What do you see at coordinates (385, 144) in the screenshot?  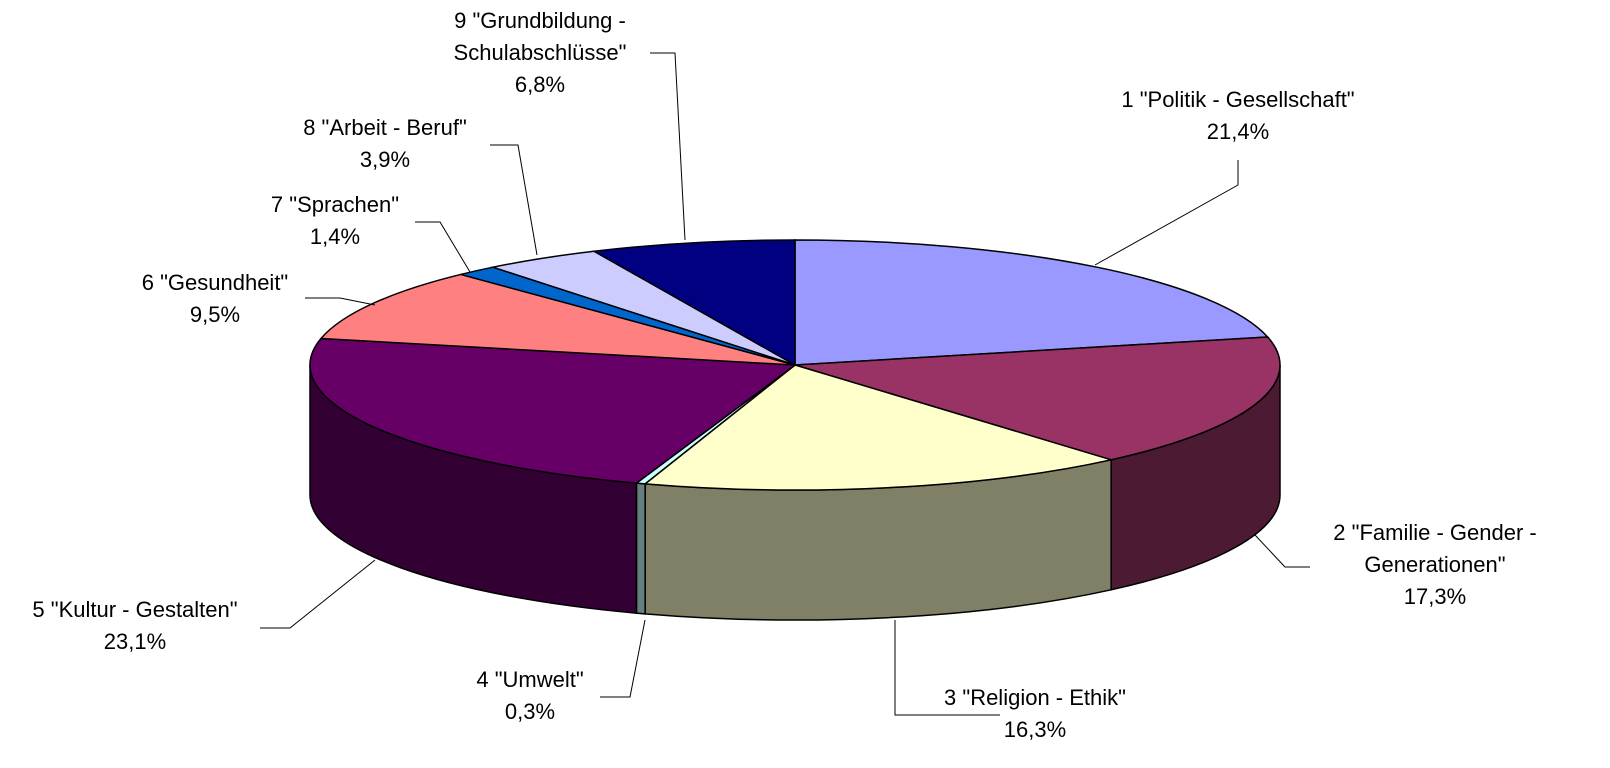 I see `slice-label: 8 "Arbeit - Beruf" 3,9%` at bounding box center [385, 144].